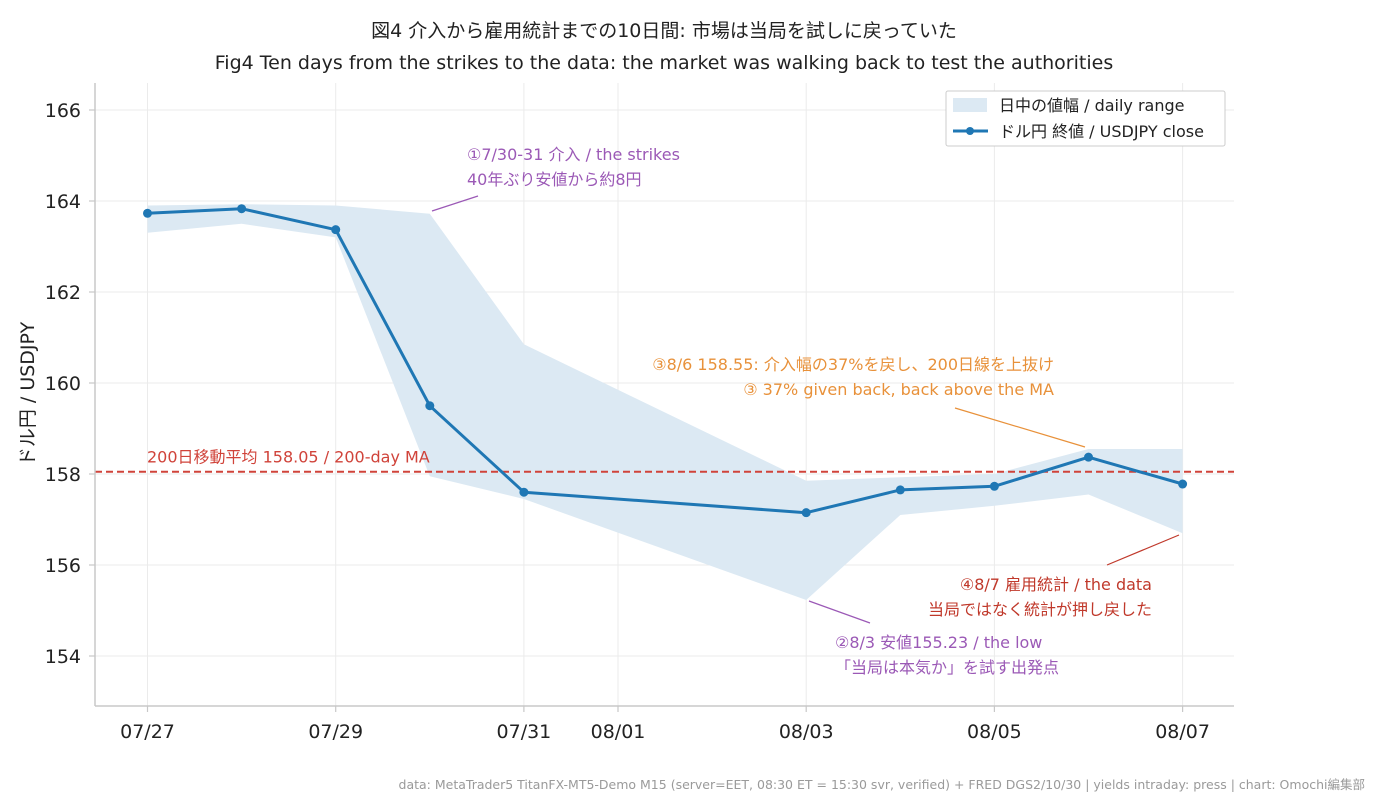 The image size is (1381, 806). I want to click on y-tick-label: 156, so click(63, 566).